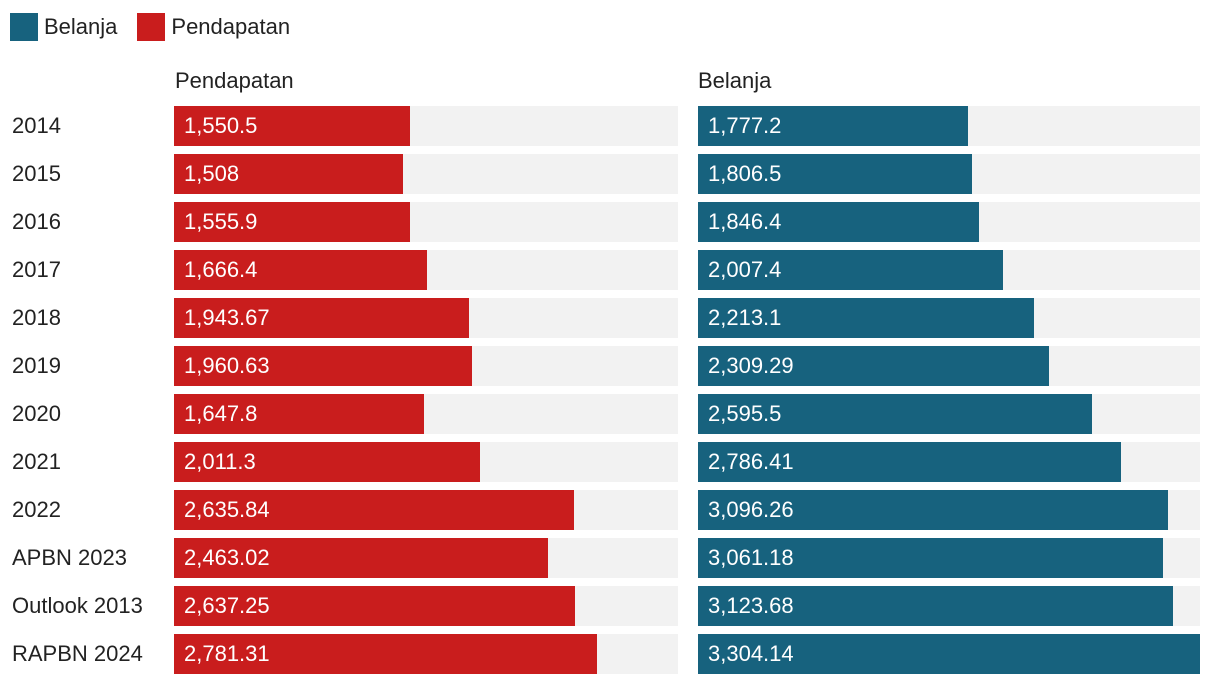 This screenshot has width=1220, height=686. Describe the element at coordinates (374, 510) in the screenshot. I see `bar-pendapatan: 2,635.84` at that location.